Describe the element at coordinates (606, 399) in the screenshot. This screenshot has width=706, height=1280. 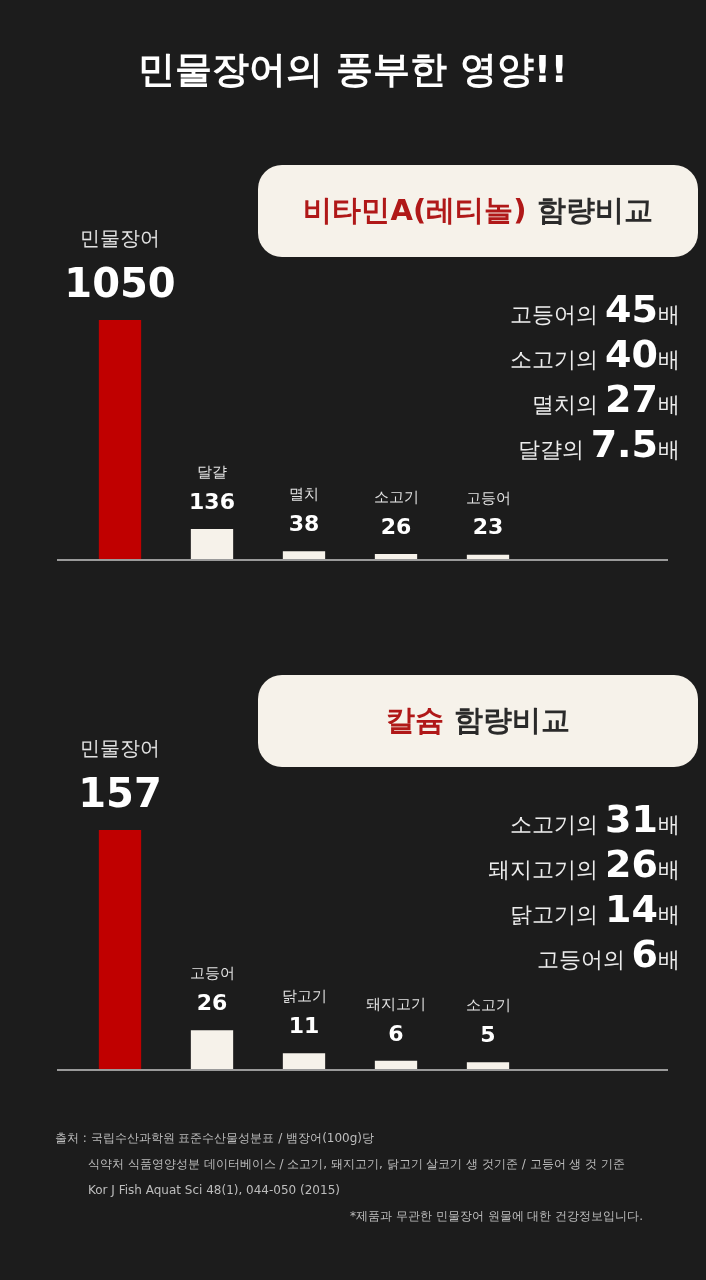
I see `annotation: 멸치의 27배` at that location.